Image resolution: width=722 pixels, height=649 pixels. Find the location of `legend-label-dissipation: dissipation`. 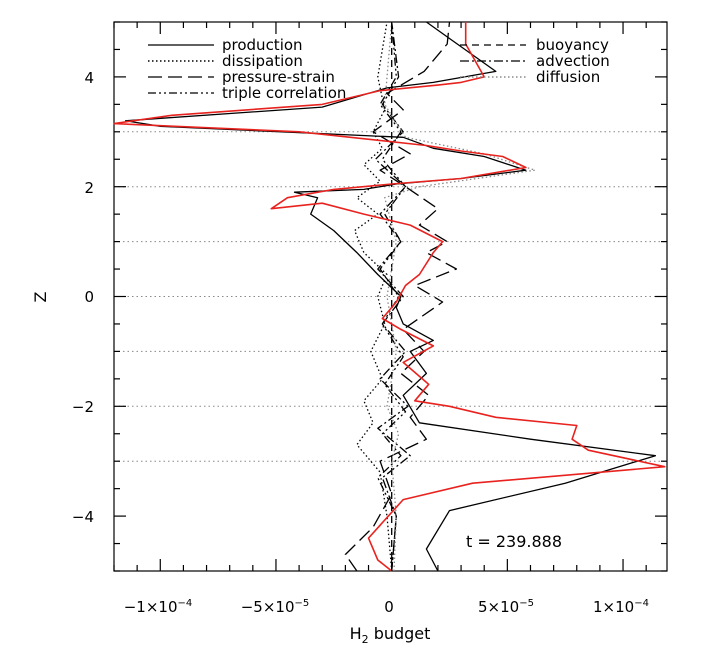

legend-label-dissipation: dissipation is located at coordinates (262, 61).